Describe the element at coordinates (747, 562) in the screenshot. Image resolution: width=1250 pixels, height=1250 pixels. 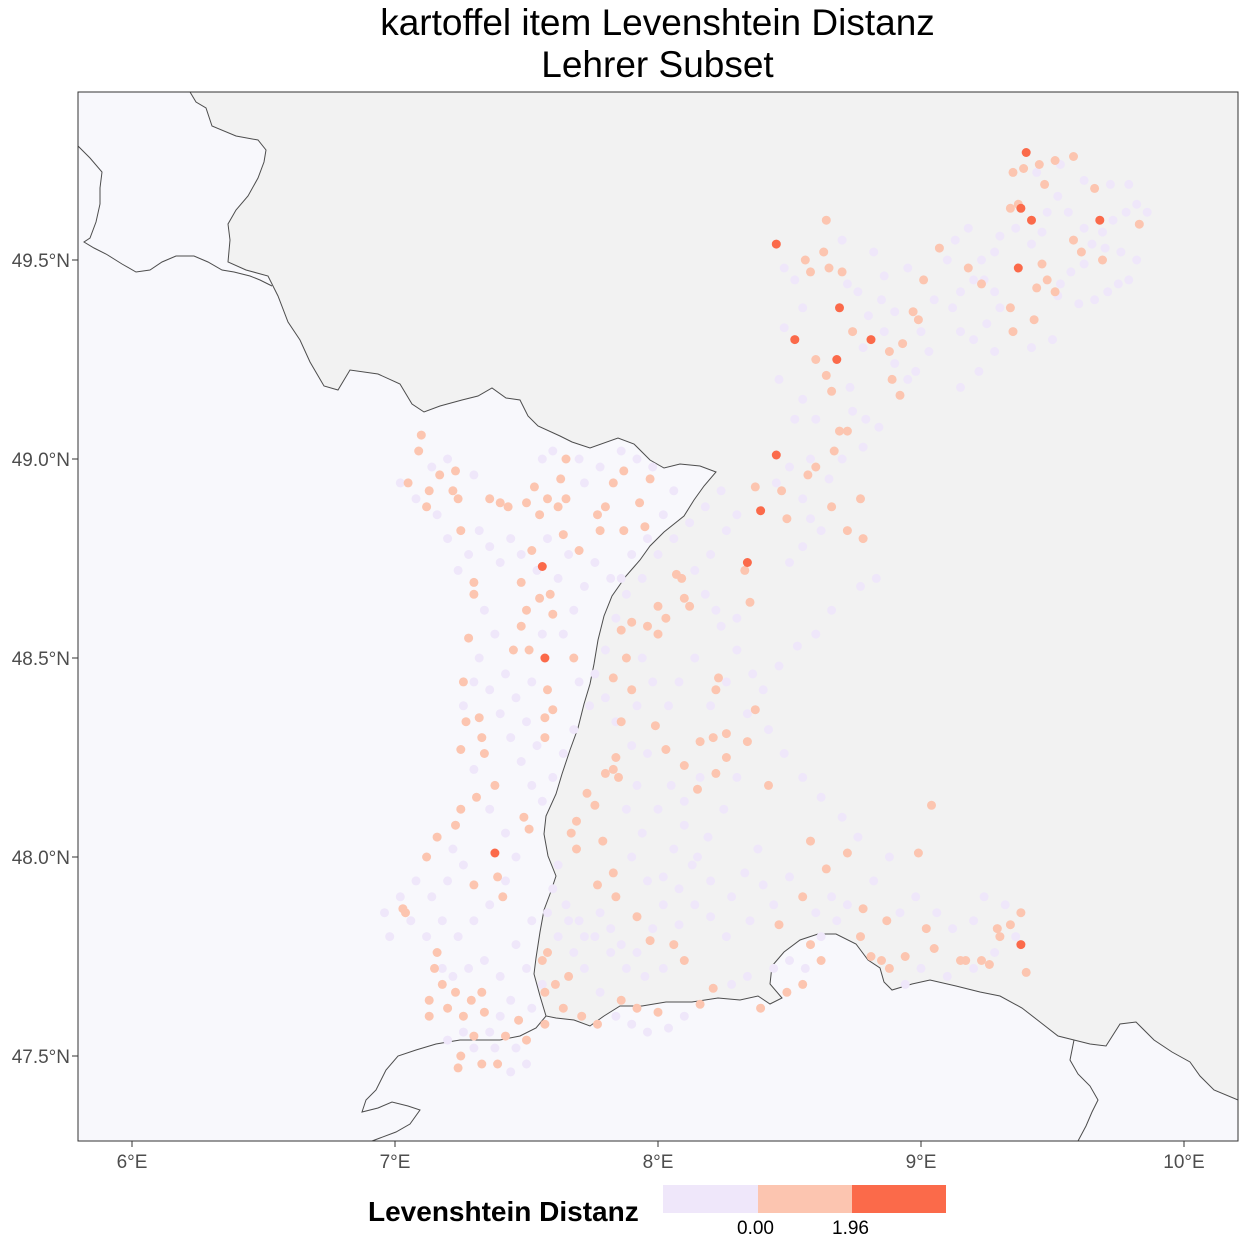
I see `data-point-high` at that location.